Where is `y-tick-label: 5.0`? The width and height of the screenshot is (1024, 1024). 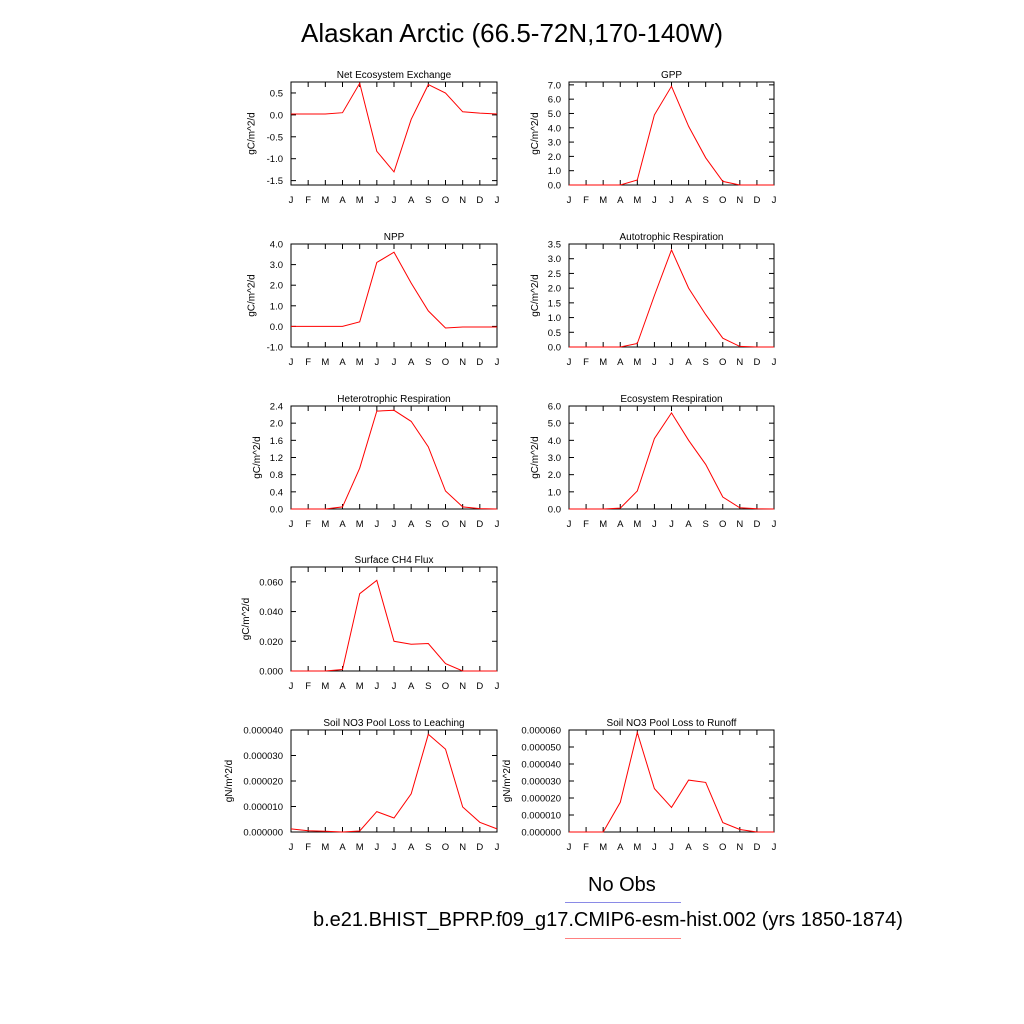 y-tick-label: 5.0 is located at coordinates (554, 114).